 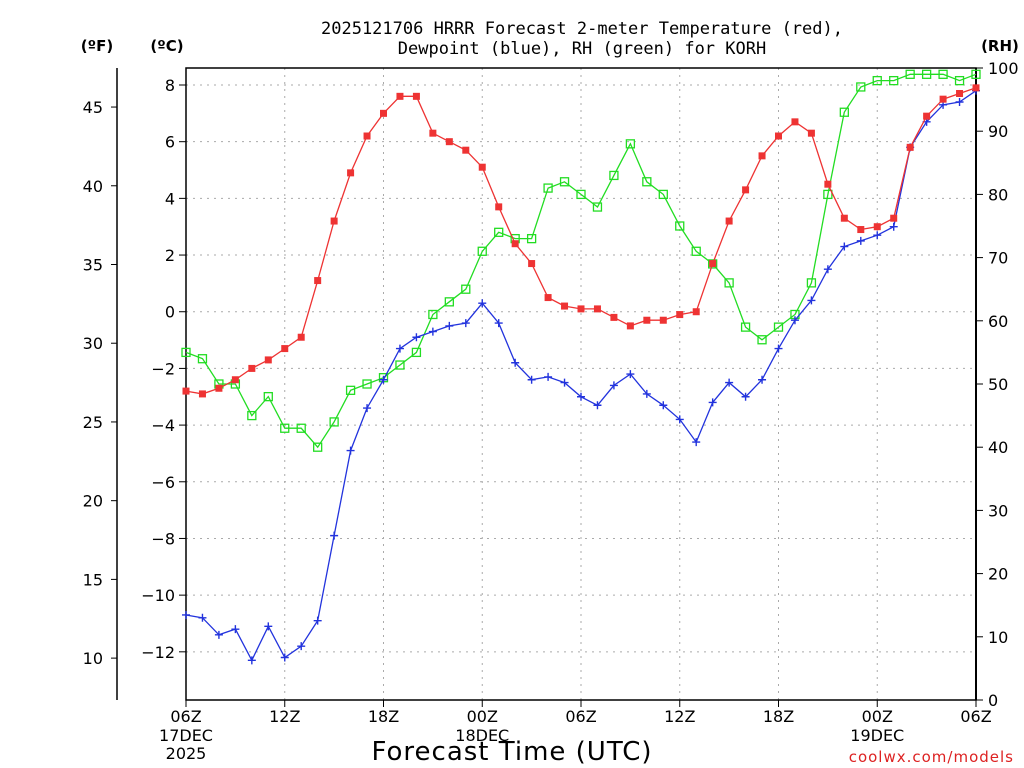 I want to click on rh-tick-label: 40, so click(x=998, y=447).